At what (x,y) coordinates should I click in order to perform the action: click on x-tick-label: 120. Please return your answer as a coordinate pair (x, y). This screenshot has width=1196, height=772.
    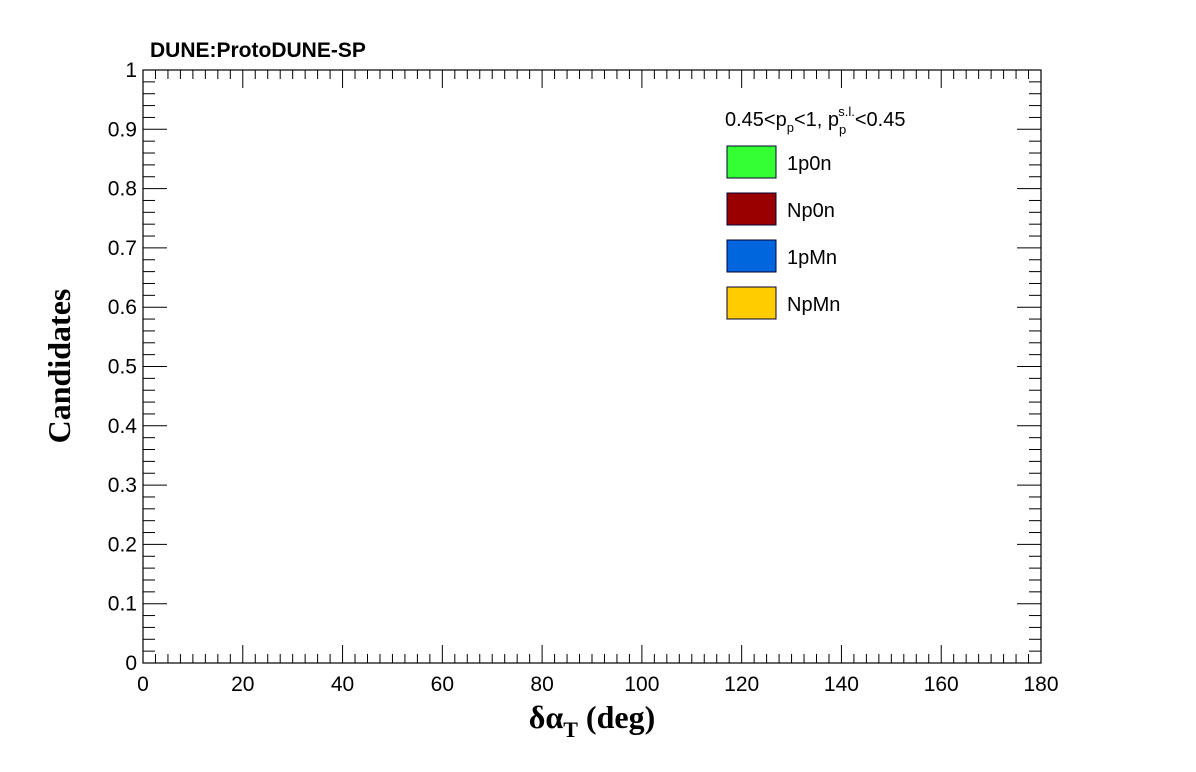
    Looking at the image, I should click on (741, 684).